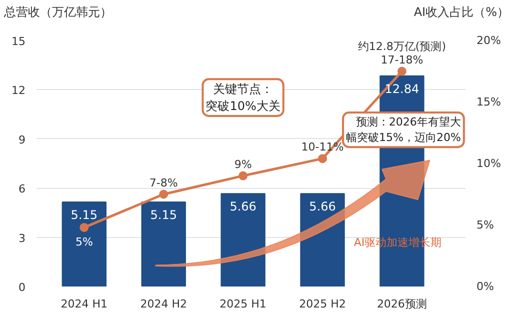 The image size is (515, 316). Describe the element at coordinates (163, 304) in the screenshot. I see `x-tick-label: 2024 H2` at that location.